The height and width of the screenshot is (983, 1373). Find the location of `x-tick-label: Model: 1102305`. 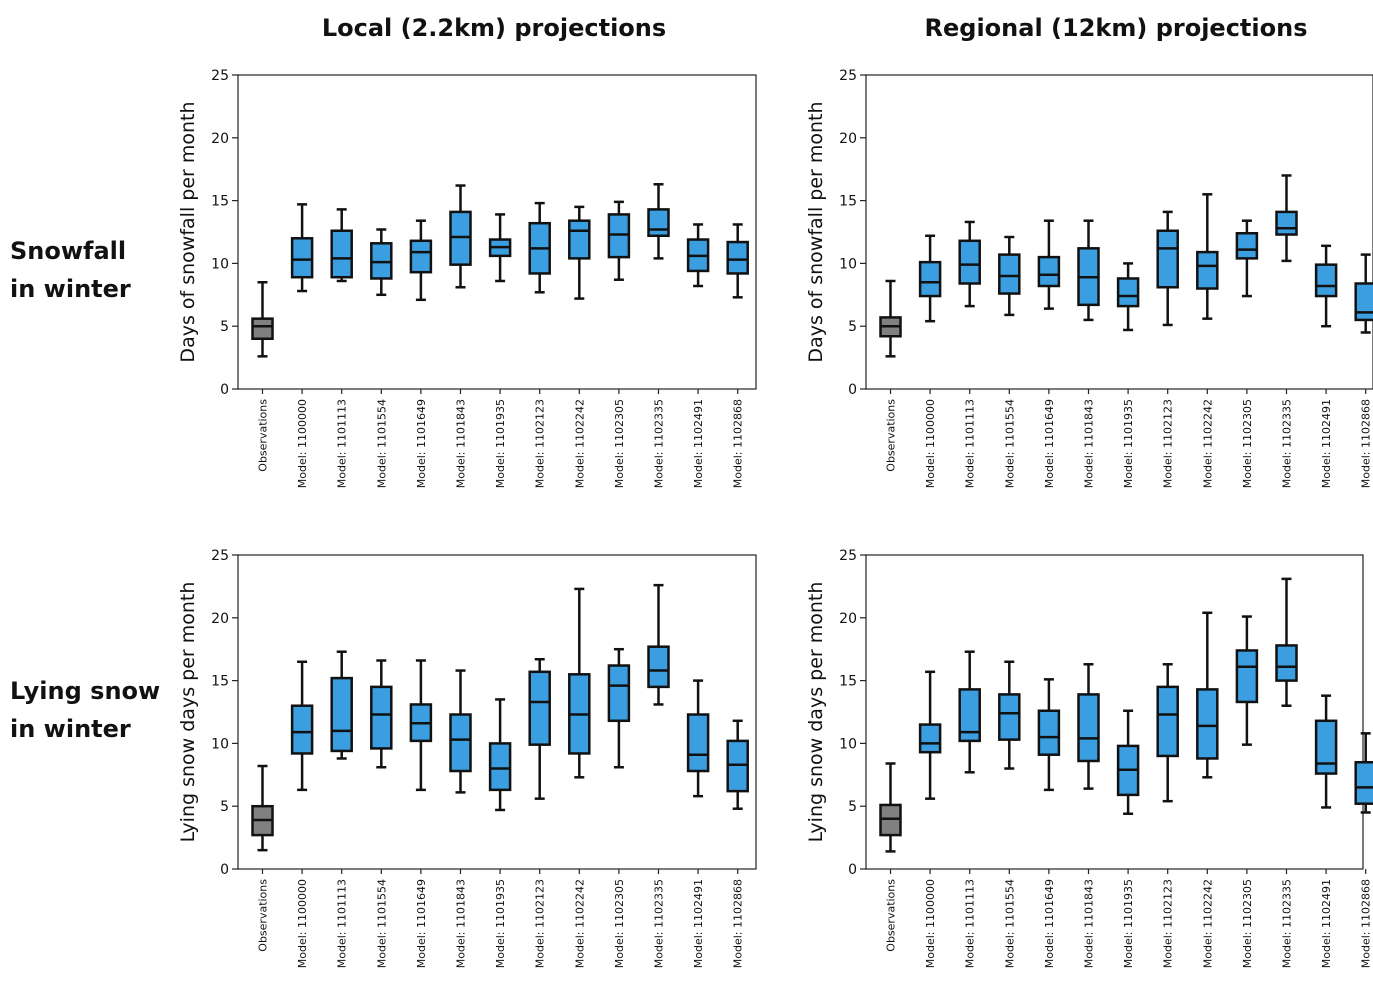

x-tick-label: Model: 1102305 is located at coordinates (619, 923).